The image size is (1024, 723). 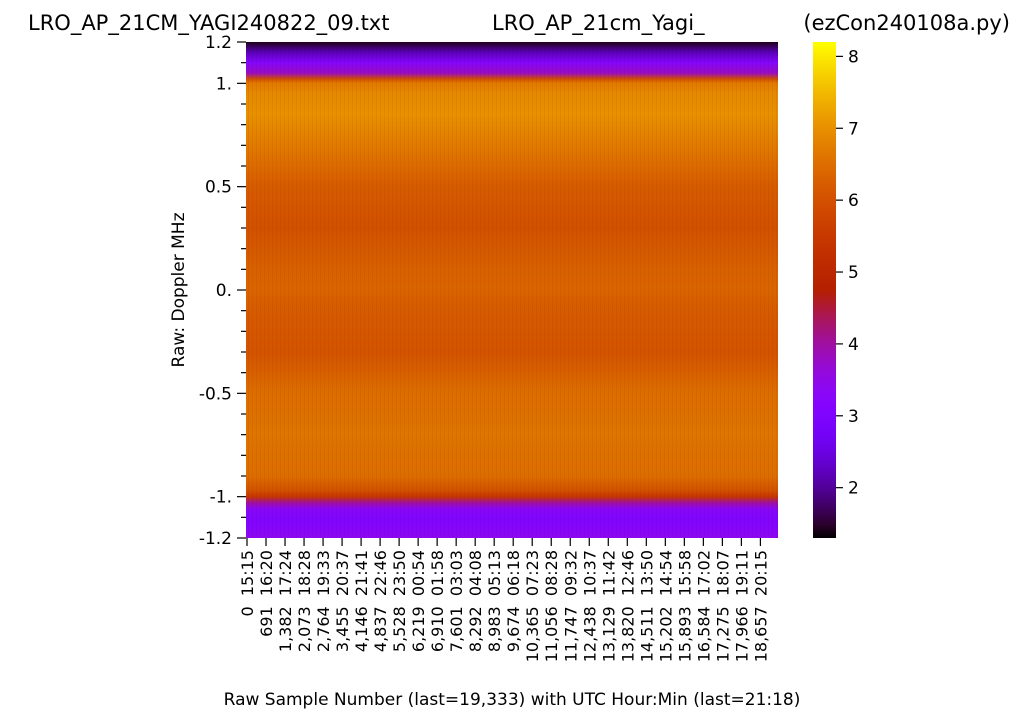 What do you see at coordinates (684, 606) in the screenshot?
I see `x-tick-label: 15,893 15:58` at bounding box center [684, 606].